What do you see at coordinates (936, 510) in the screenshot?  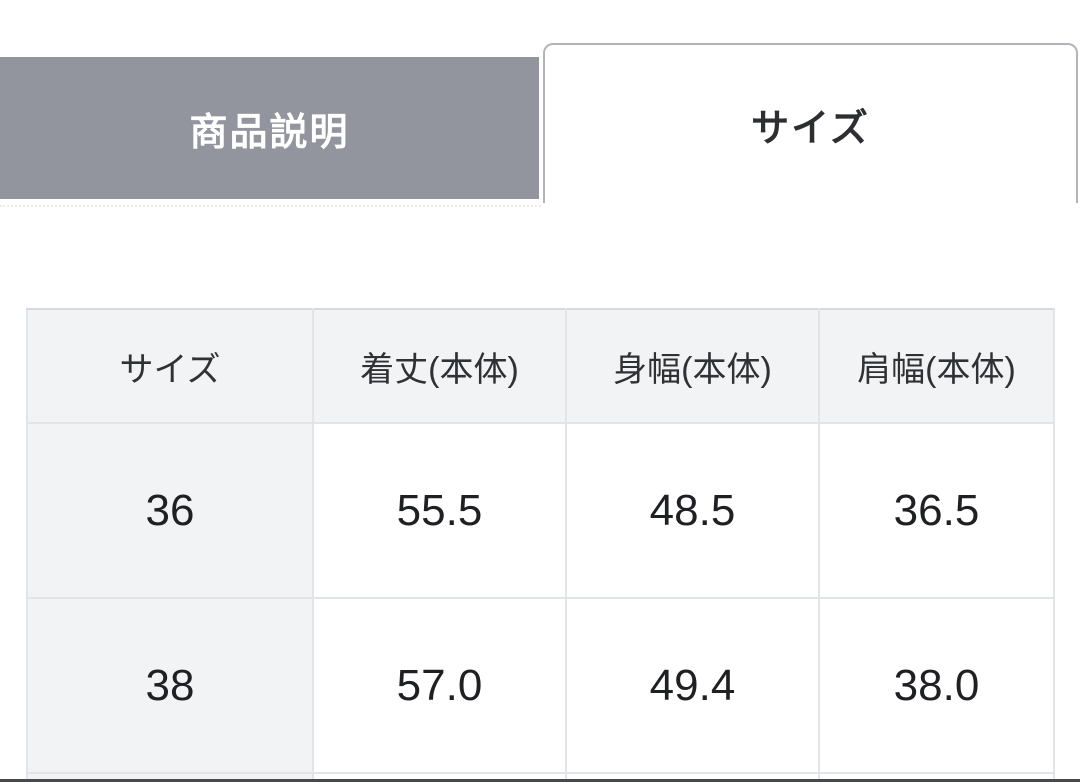 I see `shoulder-width-cell: 36.5` at bounding box center [936, 510].